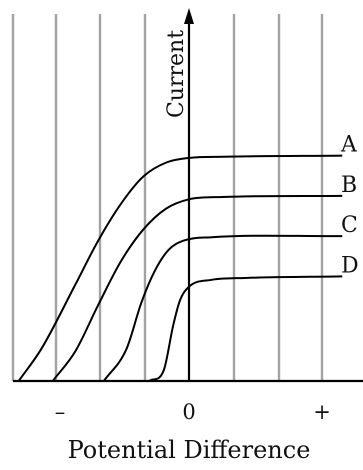  I want to click on y-axis-label: Current, so click(176, 74).